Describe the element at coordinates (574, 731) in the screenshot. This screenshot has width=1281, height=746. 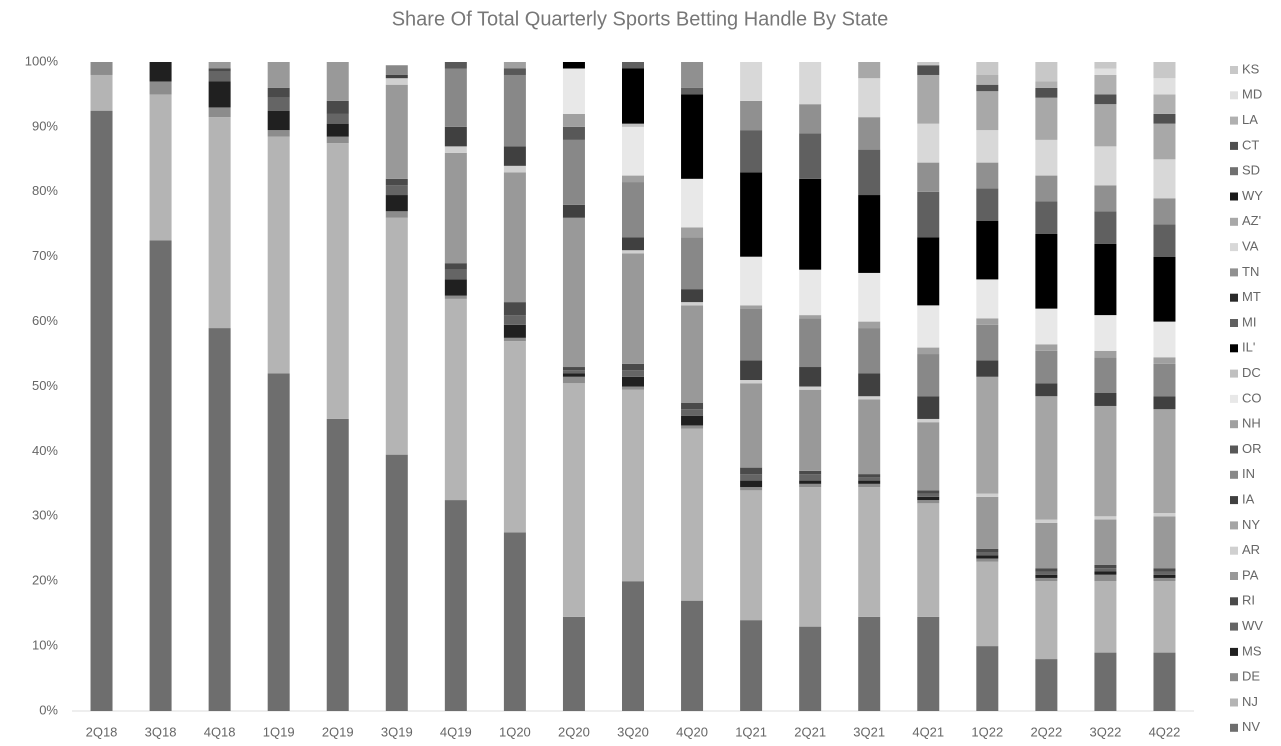
I see `x-tick-label: 2Q20` at that location.